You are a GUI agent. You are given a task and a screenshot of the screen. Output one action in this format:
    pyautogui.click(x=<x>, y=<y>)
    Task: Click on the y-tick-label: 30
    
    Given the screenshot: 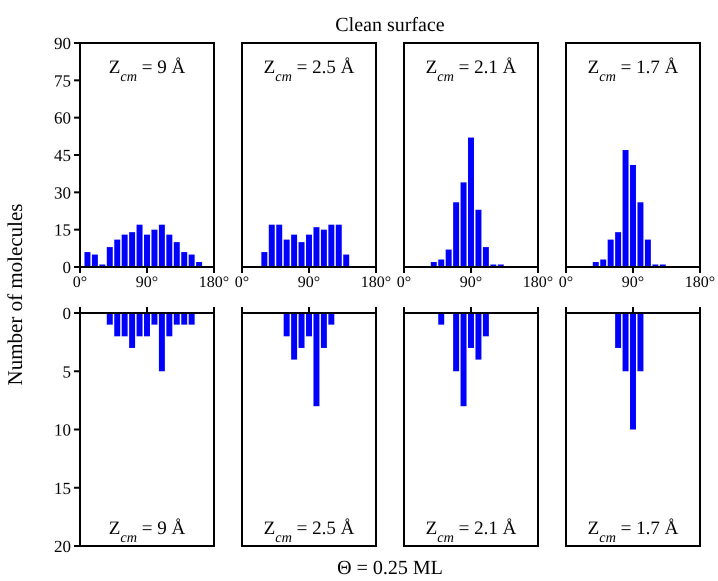 What is the action you would take?
    pyautogui.click(x=62, y=192)
    